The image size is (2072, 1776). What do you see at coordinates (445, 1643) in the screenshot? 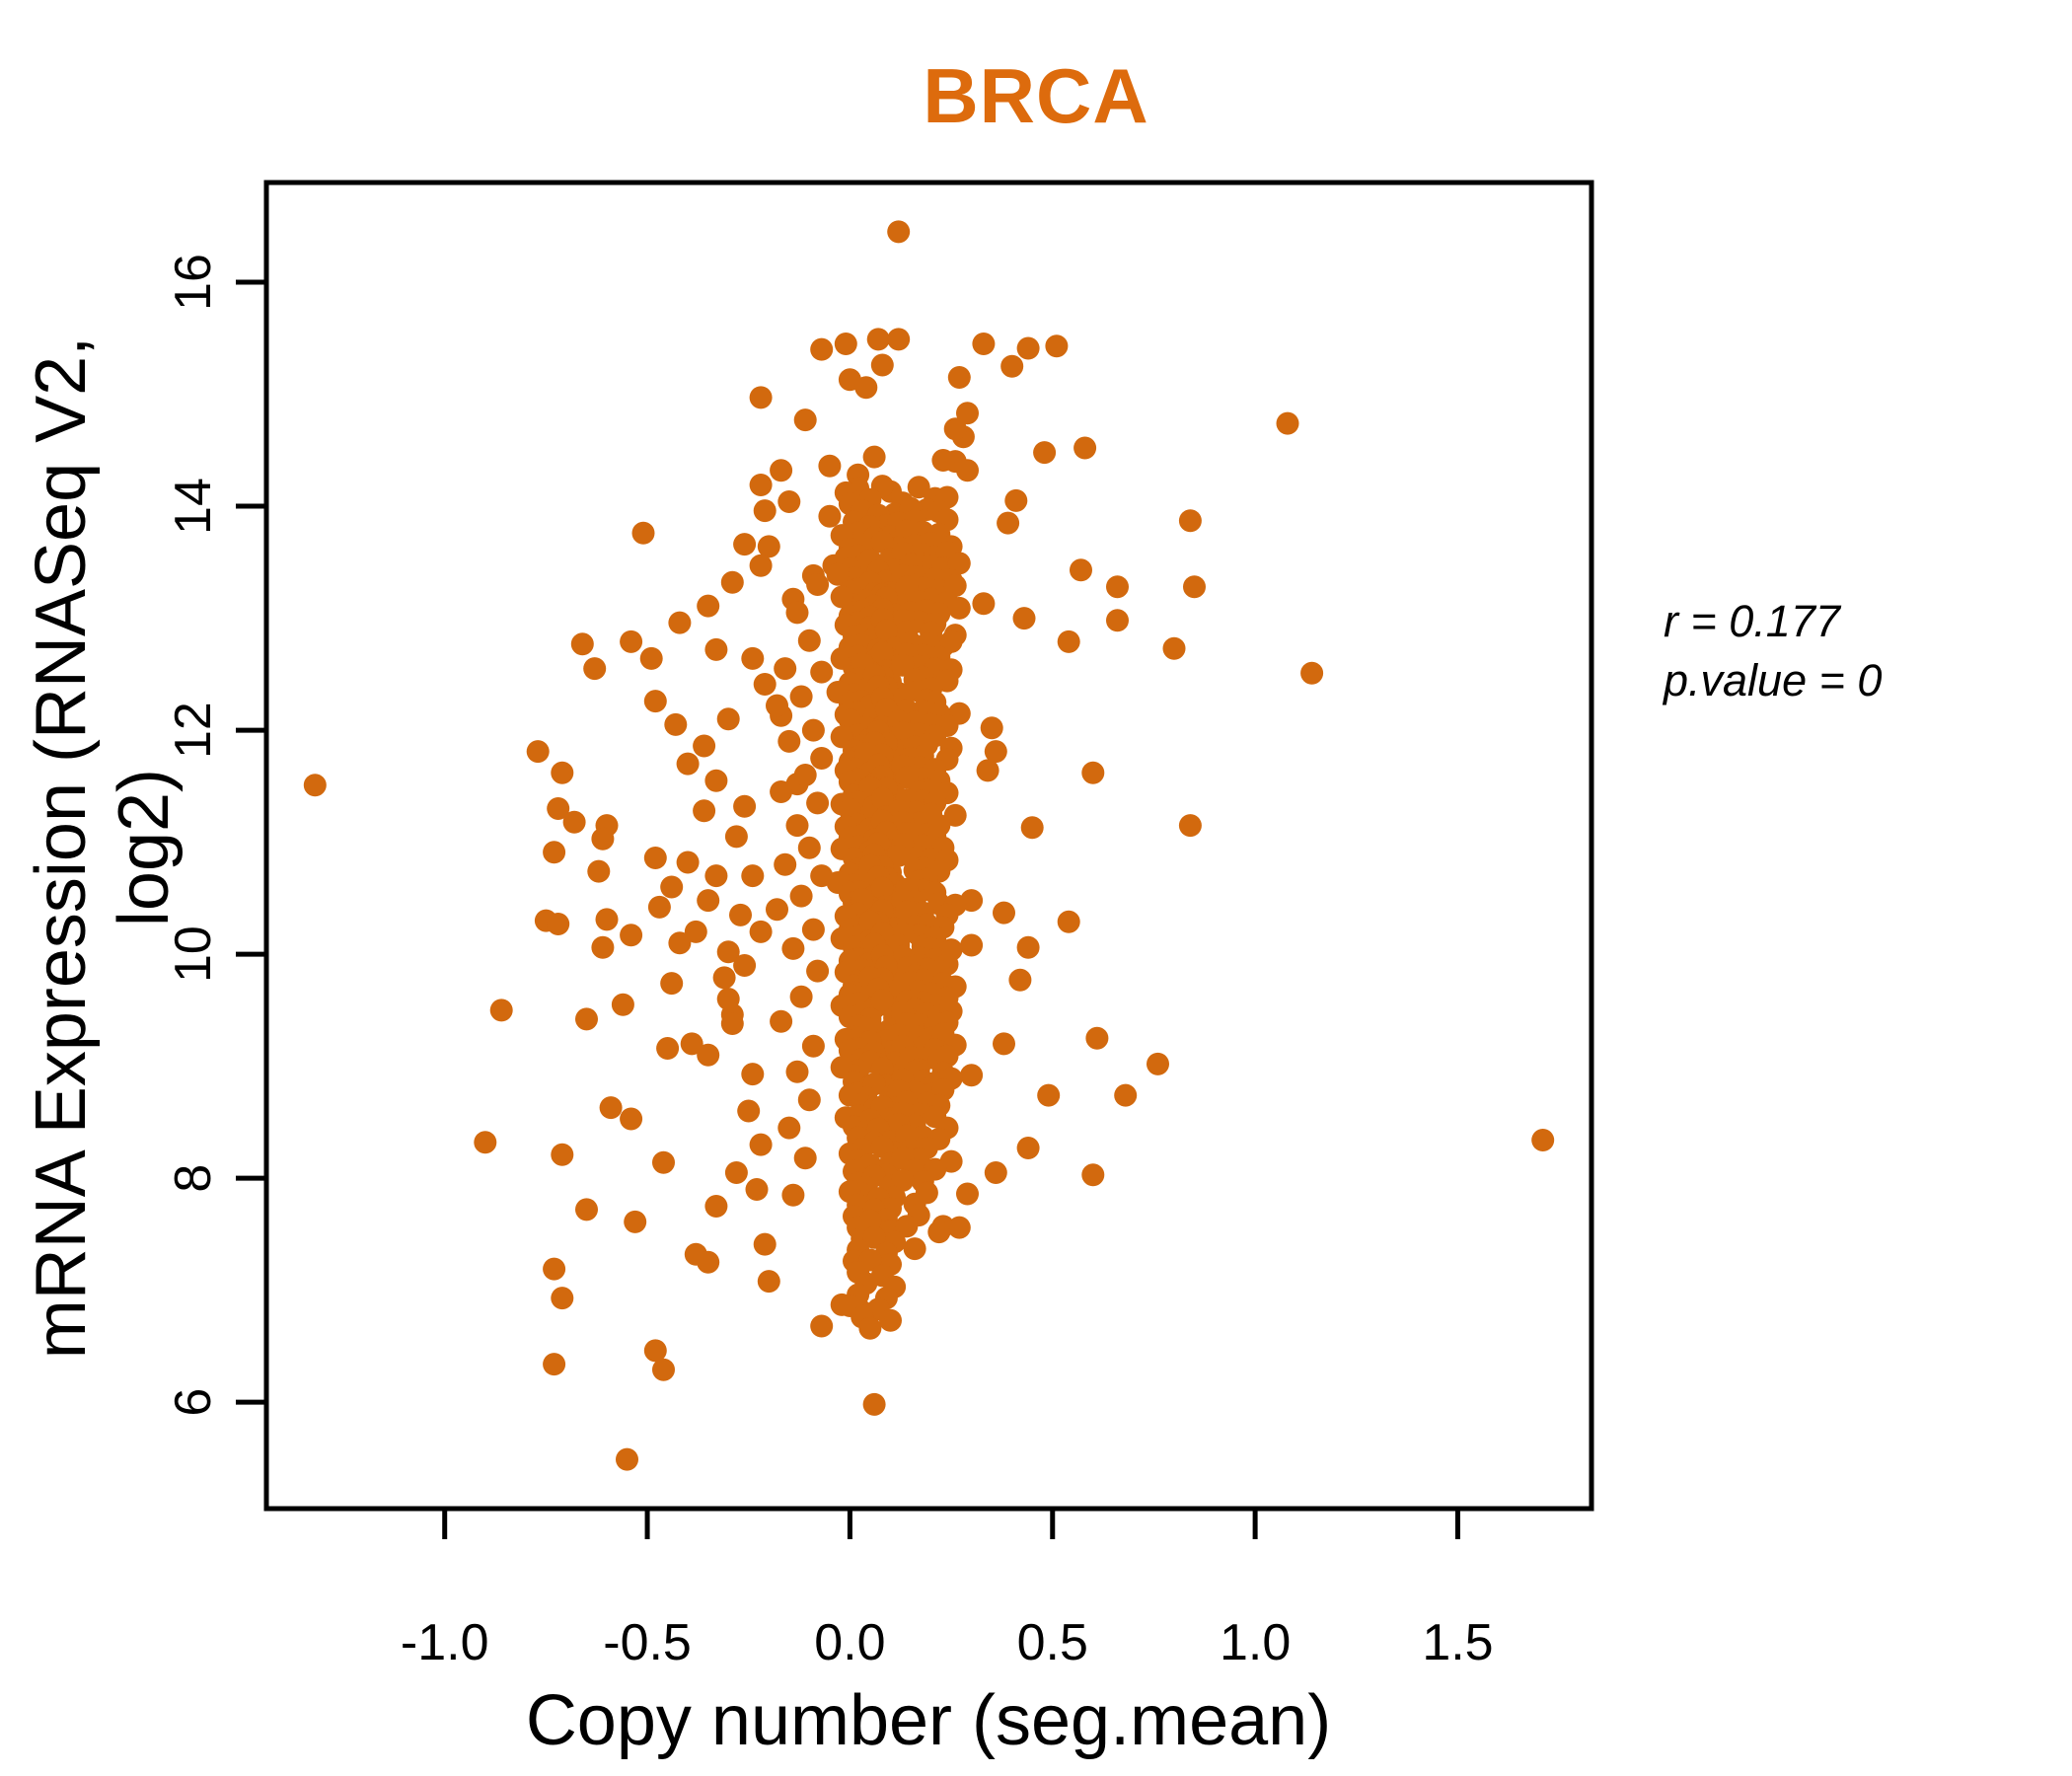
I see `x-tick-label: -1.0` at bounding box center [445, 1643].